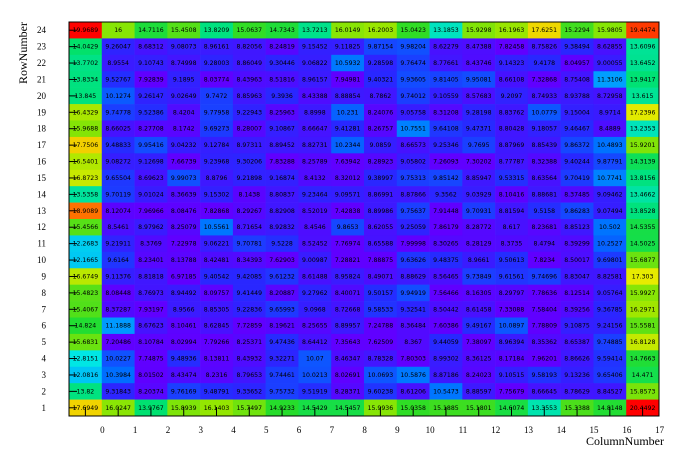 This screenshot has width=698, height=471. What do you see at coordinates (512, 309) in the screenshot?
I see `cell-value-label: 7.33088` at bounding box center [512, 309].